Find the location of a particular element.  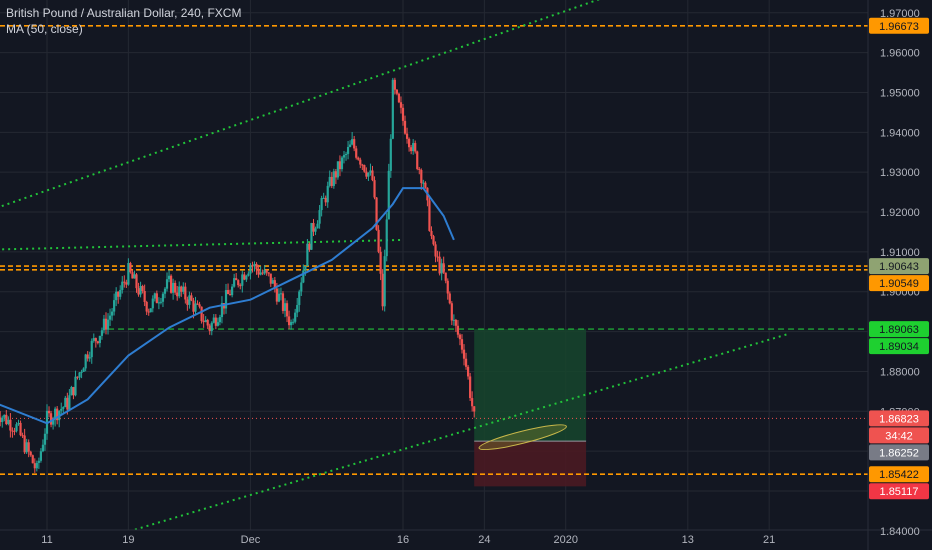

time-tick-label: 13 is located at coordinates (688, 540).